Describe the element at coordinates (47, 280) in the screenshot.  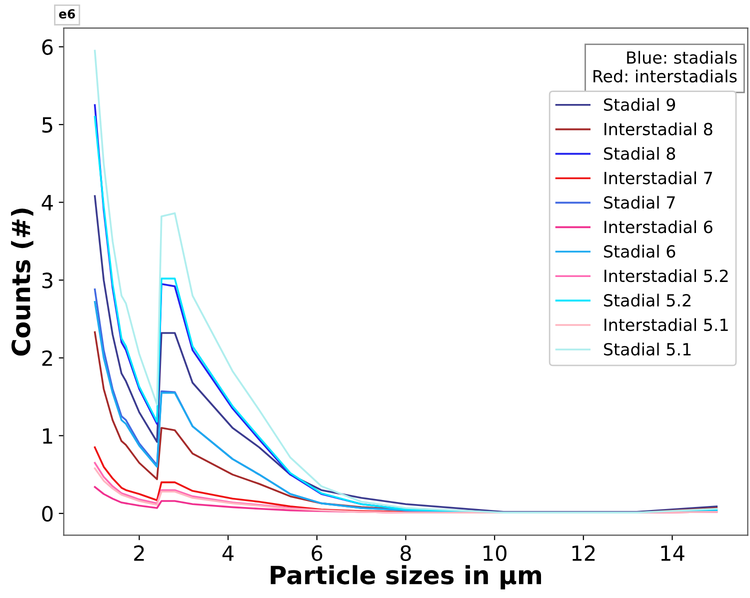
I see `y-tick-label: 3` at that location.